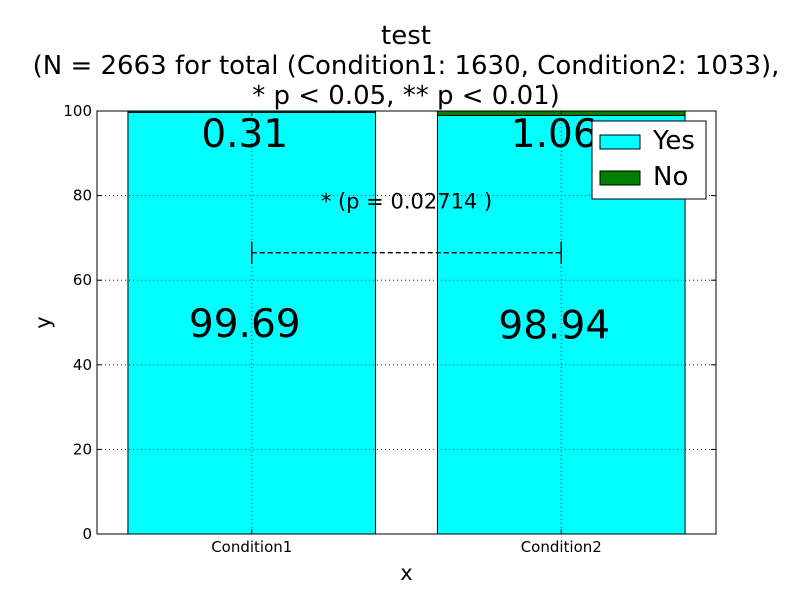 Image resolution: width=812 pixels, height=612 pixels. I want to click on legend-swatch-no, so click(620, 178).